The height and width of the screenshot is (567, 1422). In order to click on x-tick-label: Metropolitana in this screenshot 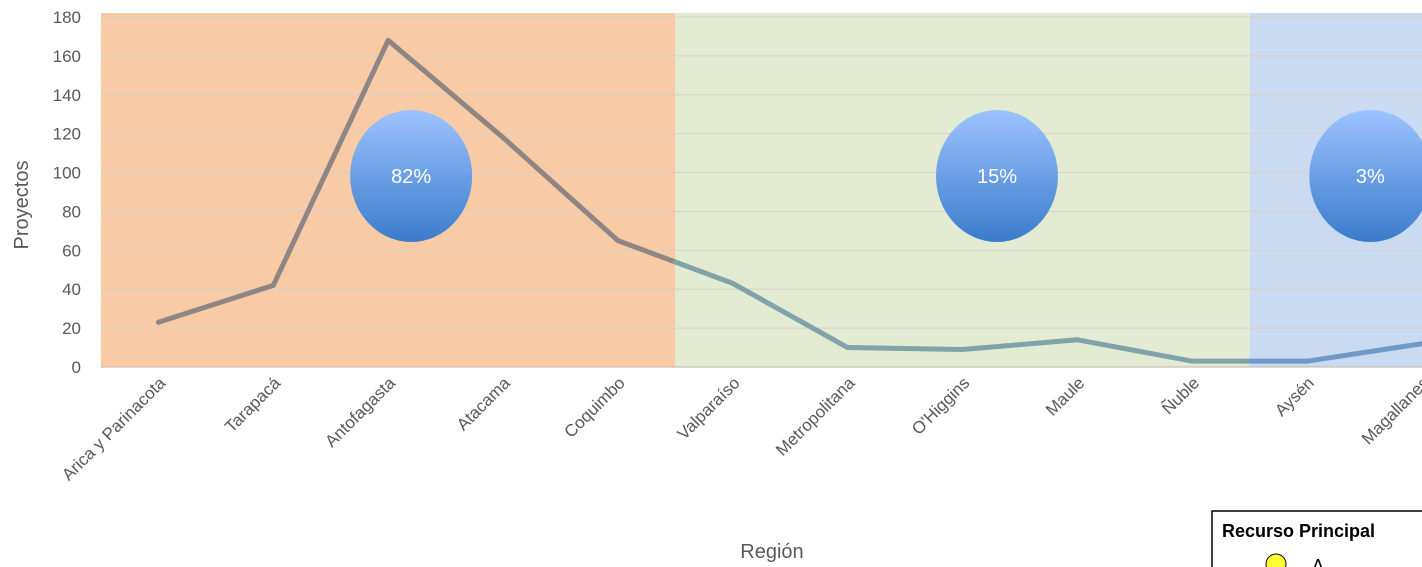, I will do `click(815, 416)`.